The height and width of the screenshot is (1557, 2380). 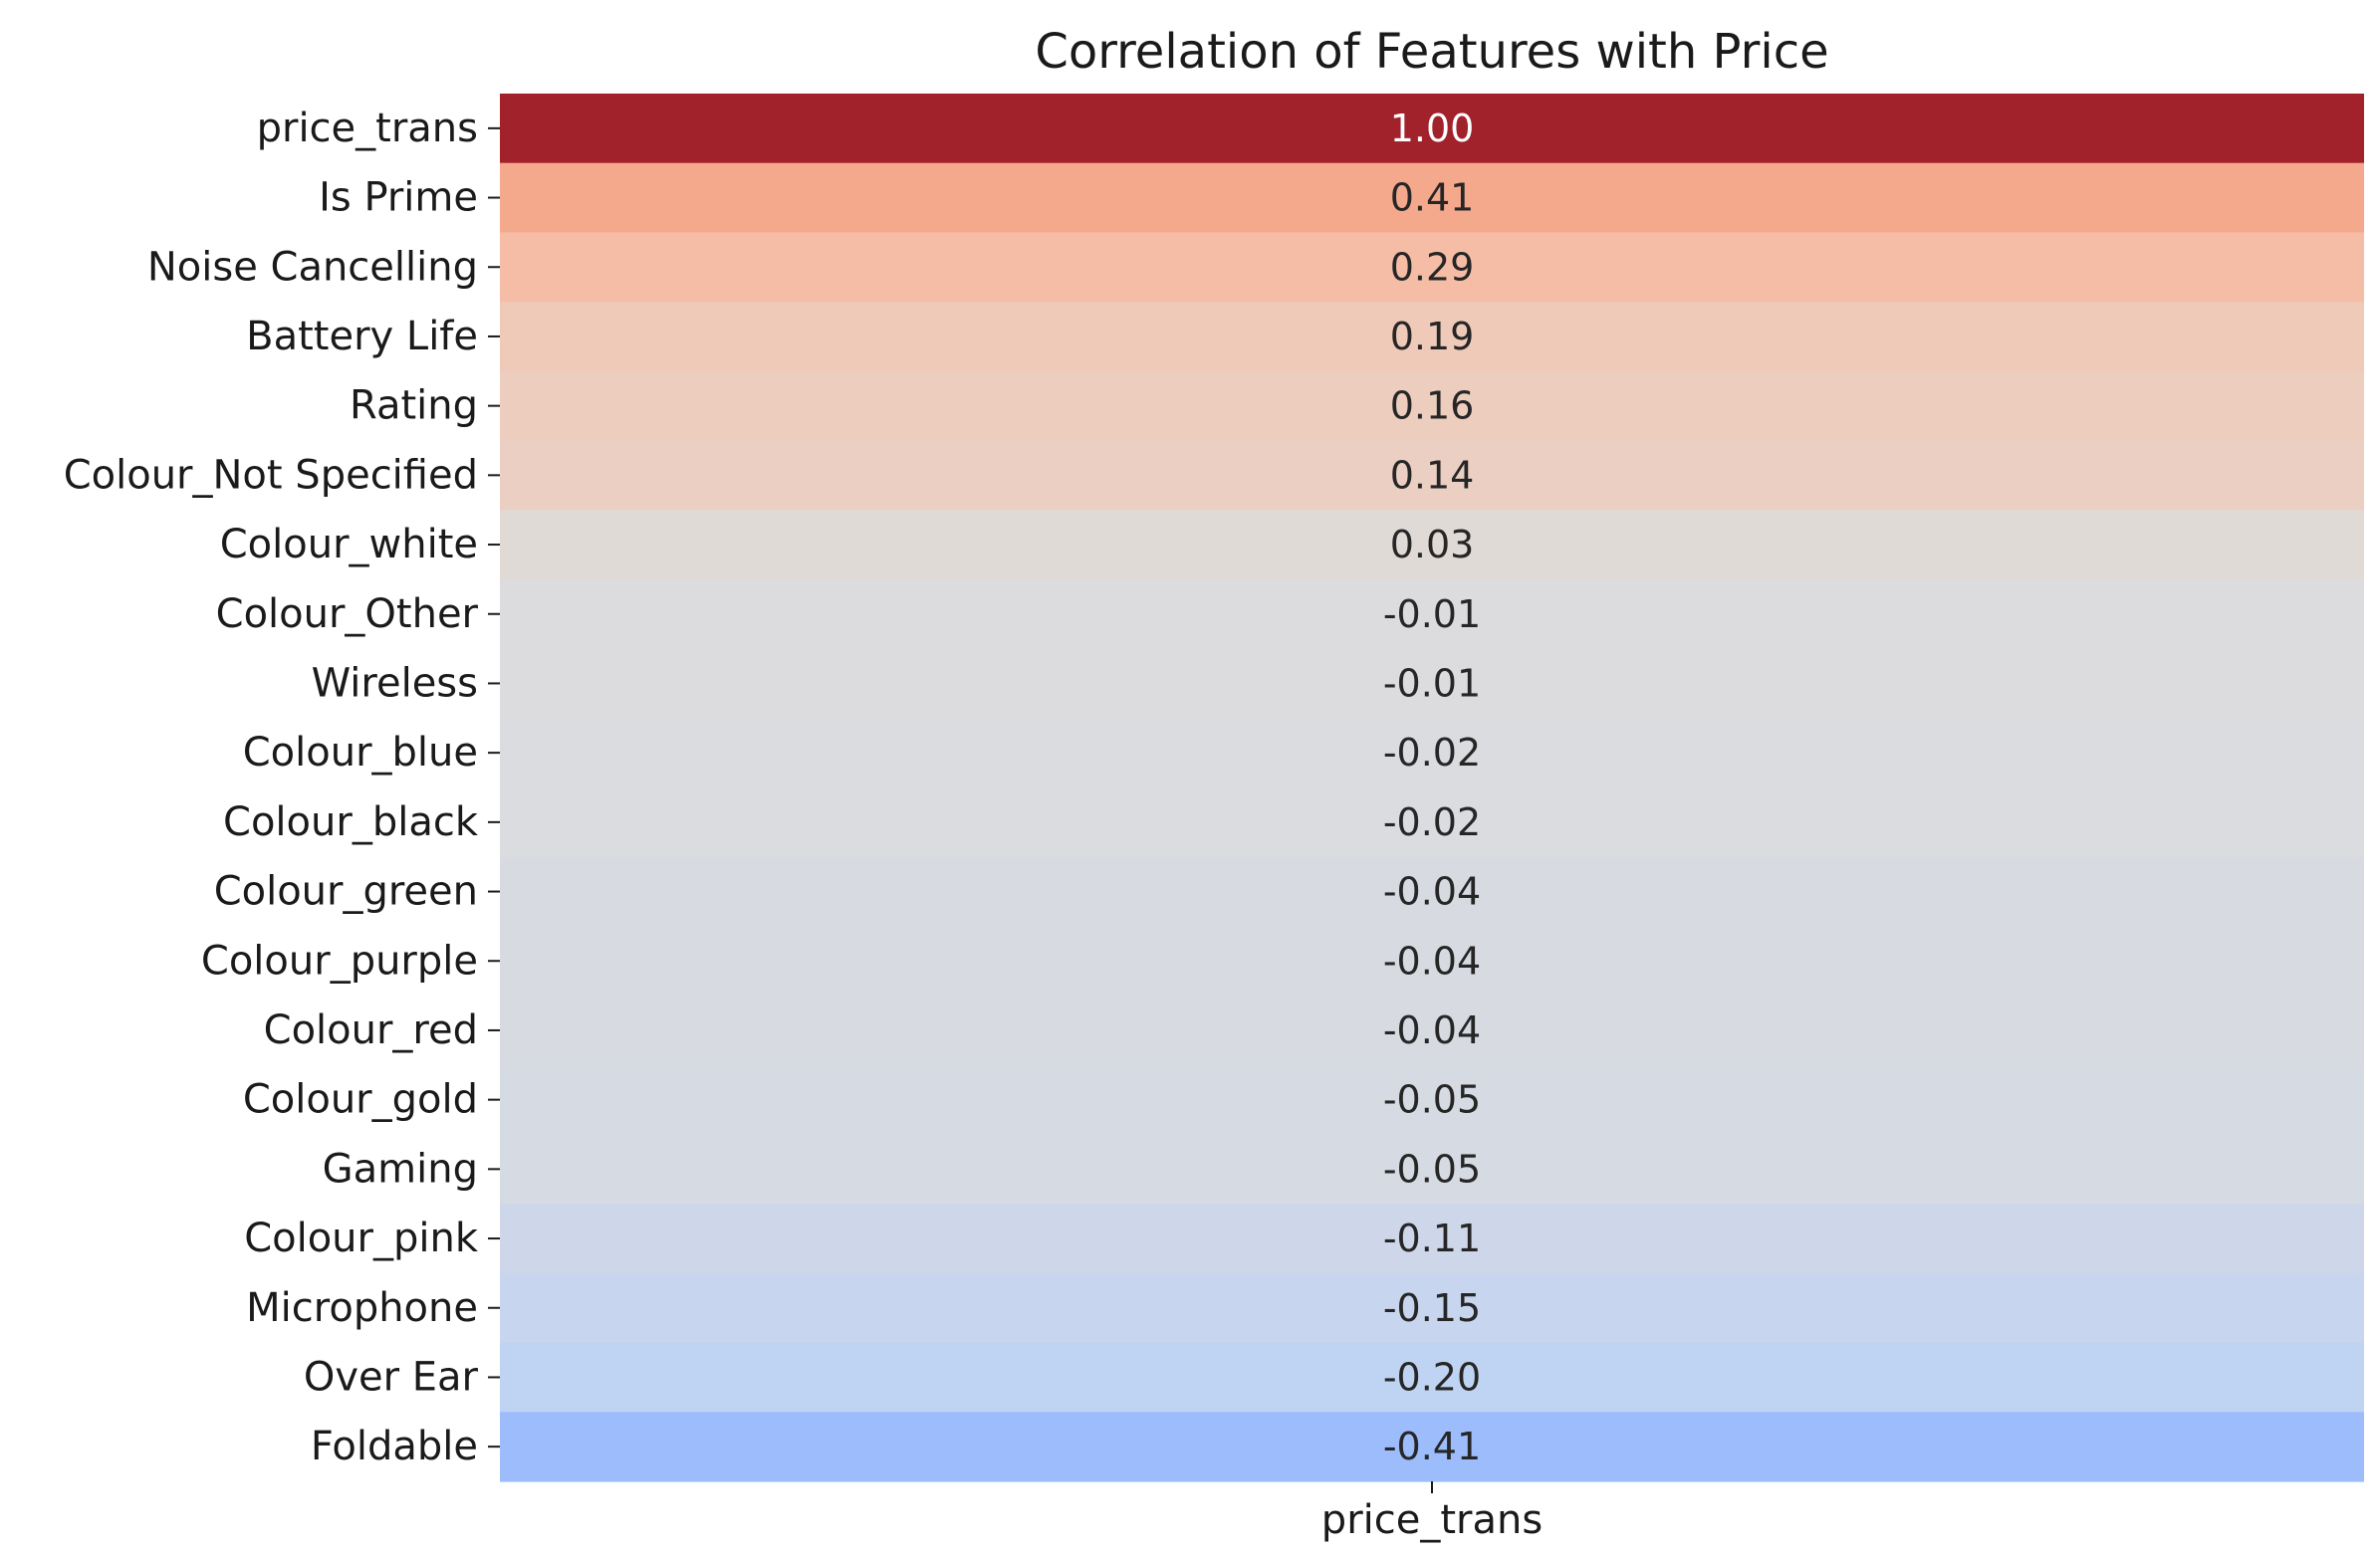 I want to click on y-tick-label: Wireless, so click(x=395, y=683).